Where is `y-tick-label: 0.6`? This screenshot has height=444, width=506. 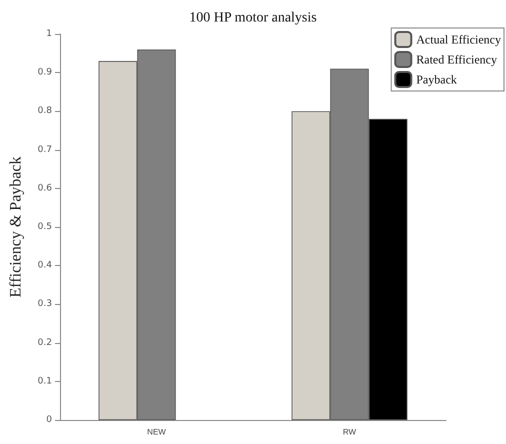
y-tick-label: 0.6 is located at coordinates (45, 188).